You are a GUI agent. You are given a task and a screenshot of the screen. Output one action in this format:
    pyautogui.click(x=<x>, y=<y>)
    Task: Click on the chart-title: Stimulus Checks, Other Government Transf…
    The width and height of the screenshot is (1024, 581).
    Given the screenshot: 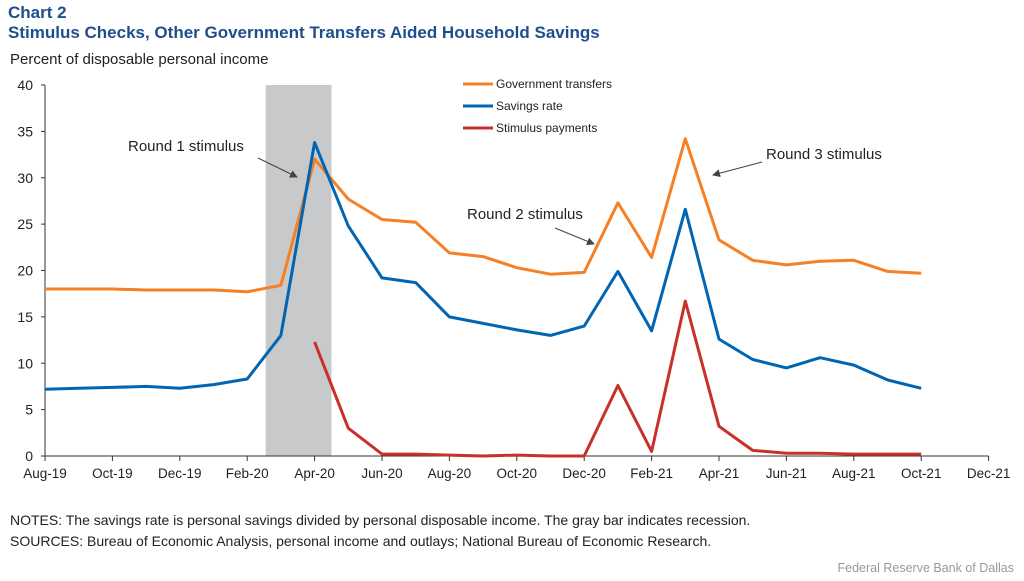 What is the action you would take?
    pyautogui.click(x=304, y=32)
    